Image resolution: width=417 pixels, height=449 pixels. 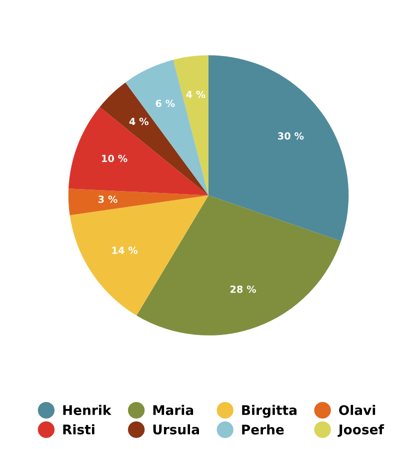 I want to click on legend-label: Joosef, so click(x=361, y=430).